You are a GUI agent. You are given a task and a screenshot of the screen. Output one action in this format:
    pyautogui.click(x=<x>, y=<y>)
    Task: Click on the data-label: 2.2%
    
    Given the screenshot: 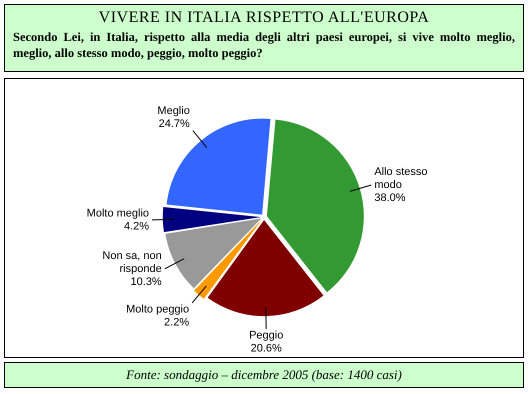 What is the action you would take?
    pyautogui.click(x=177, y=322)
    